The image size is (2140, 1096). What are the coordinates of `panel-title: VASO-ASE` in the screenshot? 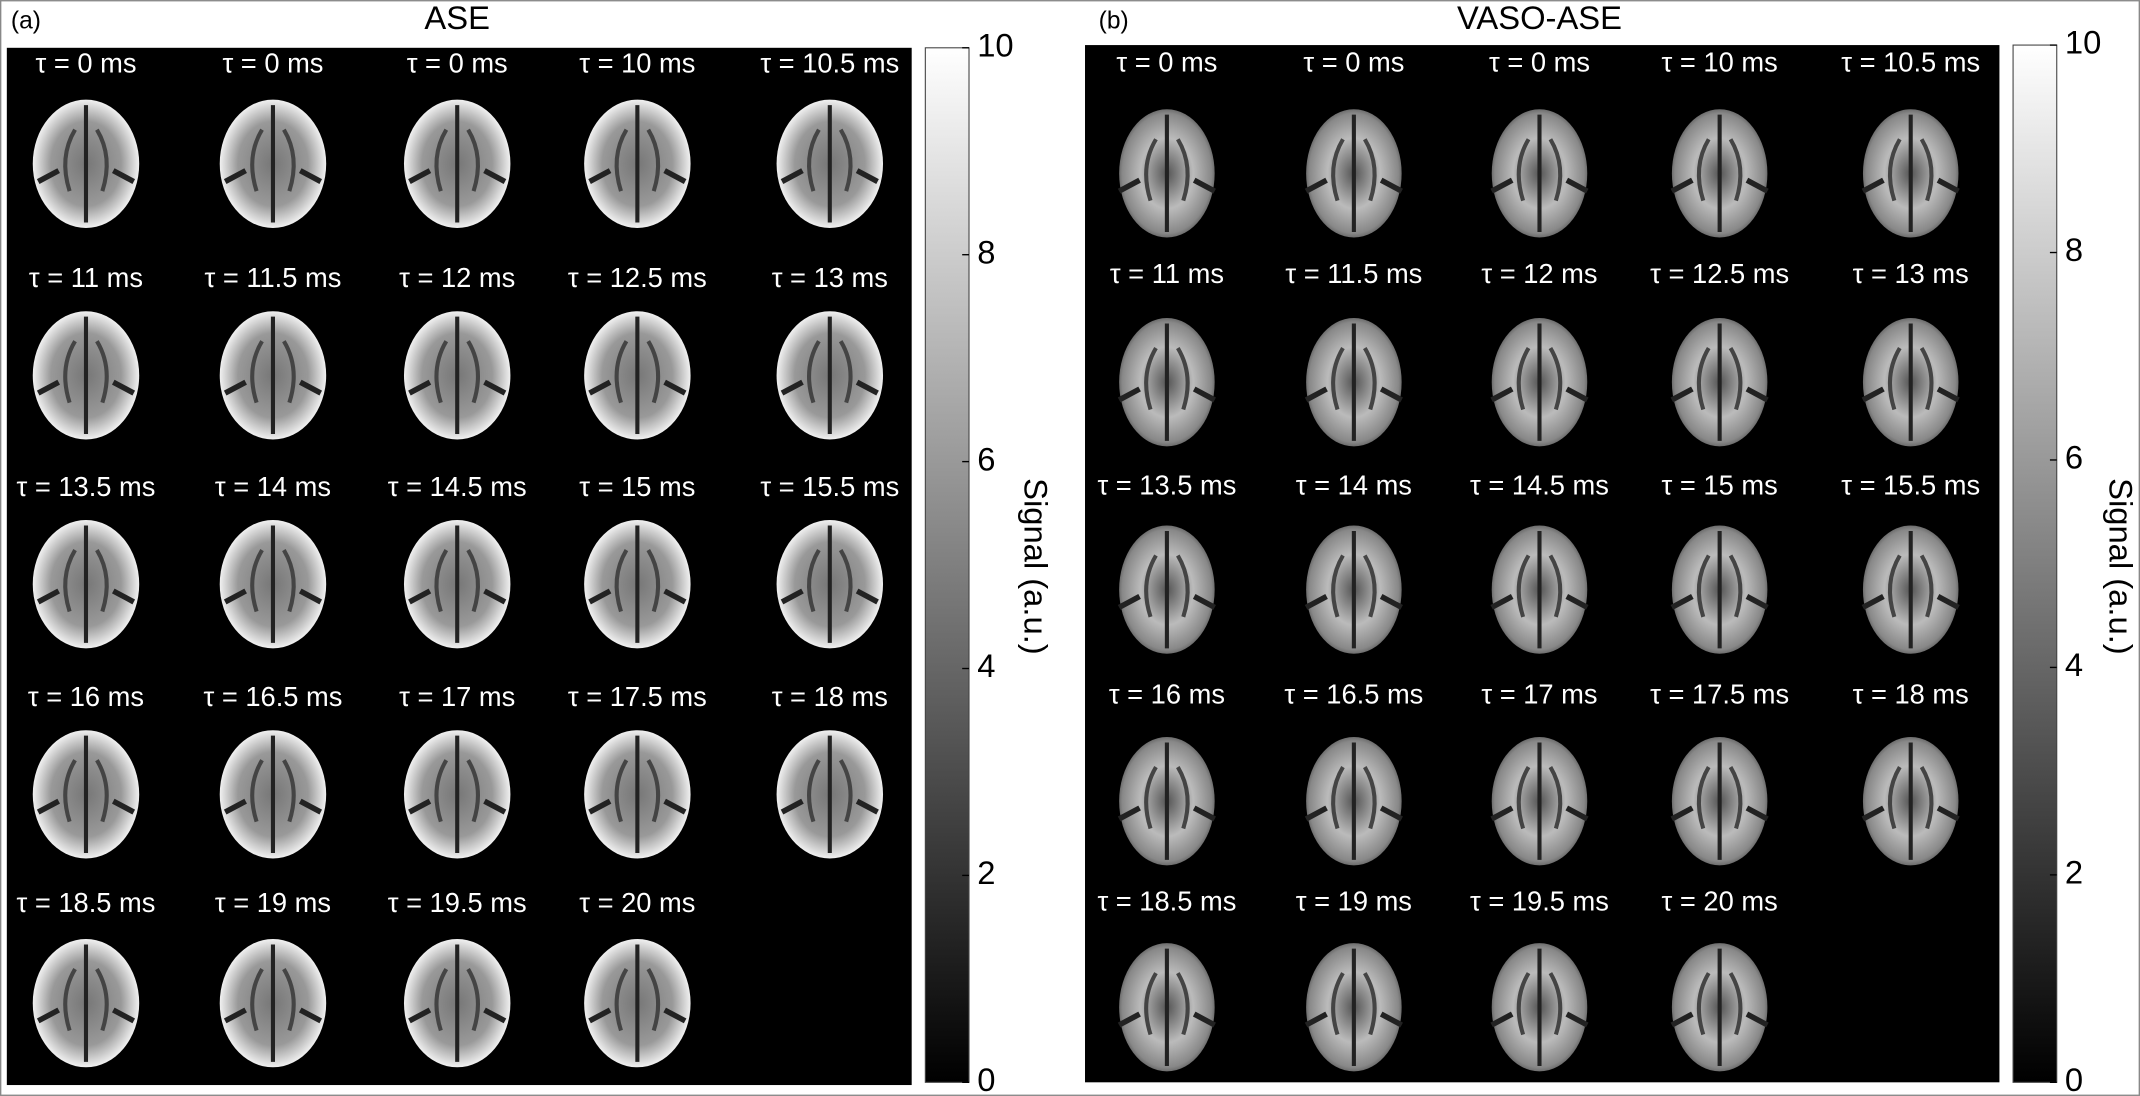 It's located at (1539, 18).